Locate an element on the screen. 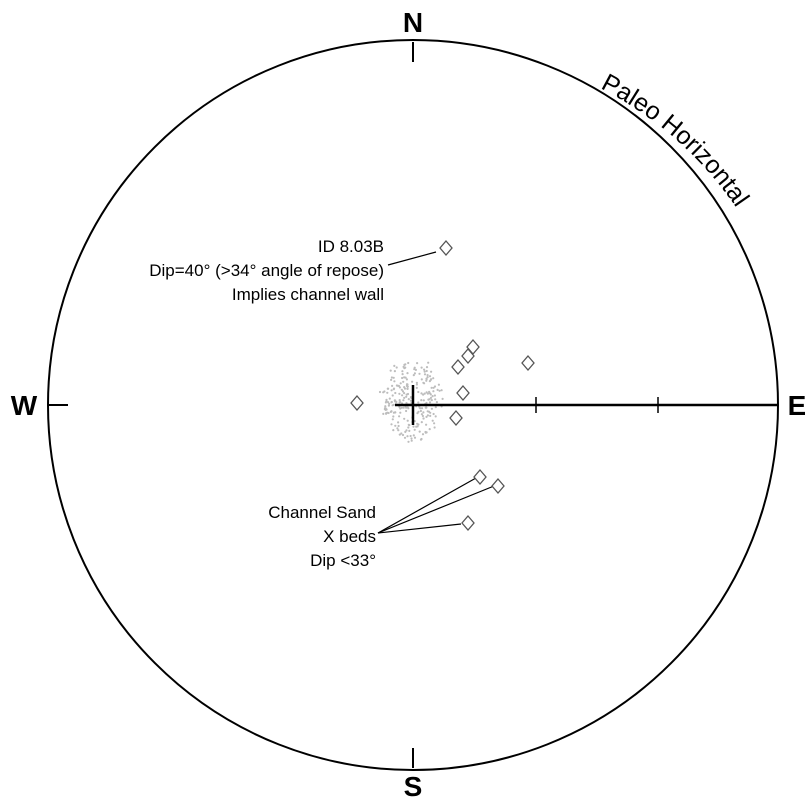  pole-scatter-cloud is located at coordinates (411, 402).